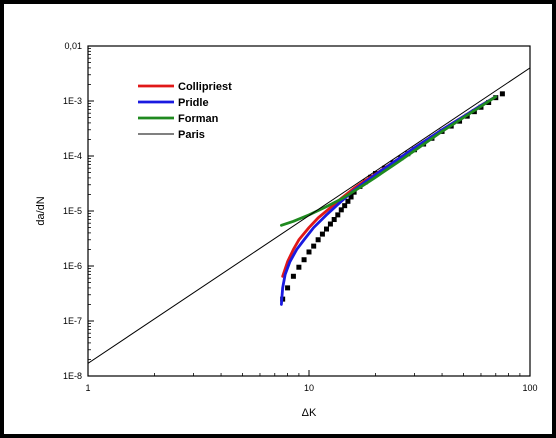  Describe the element at coordinates (198, 119) in the screenshot. I see `legend-label-forman: Forman` at that location.